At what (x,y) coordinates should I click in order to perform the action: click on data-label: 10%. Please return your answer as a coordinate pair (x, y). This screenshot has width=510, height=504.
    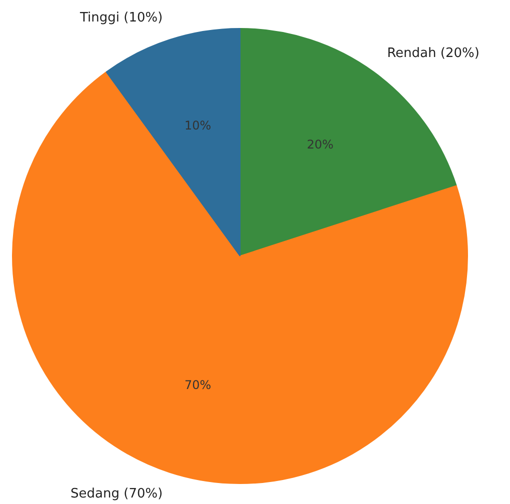
    Looking at the image, I should click on (198, 125).